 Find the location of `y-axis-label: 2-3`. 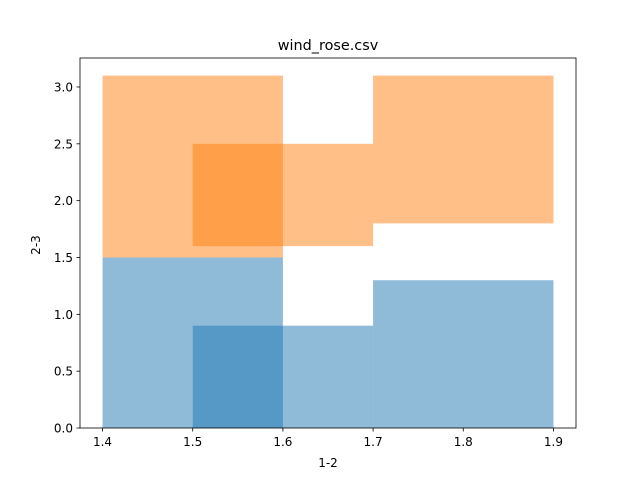

y-axis-label: 2-3 is located at coordinates (36, 245).